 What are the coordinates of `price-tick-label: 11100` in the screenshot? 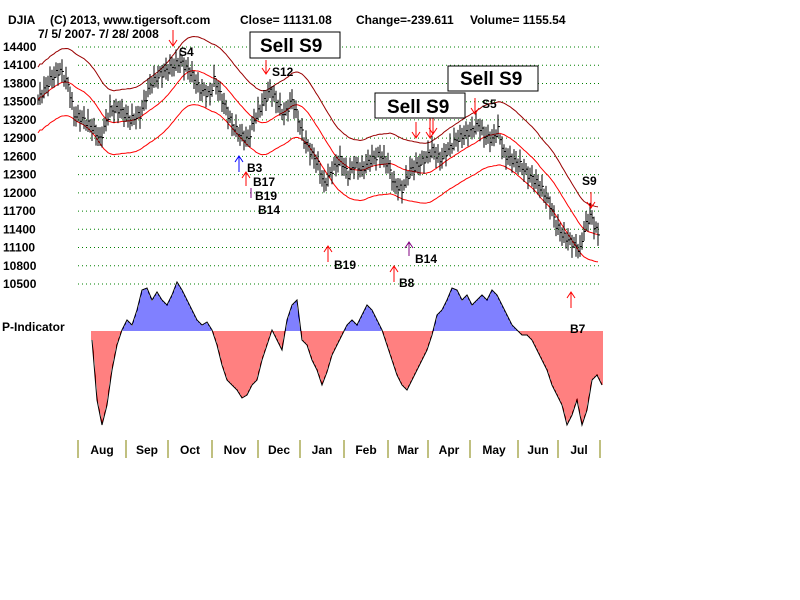 It's located at (19, 248).